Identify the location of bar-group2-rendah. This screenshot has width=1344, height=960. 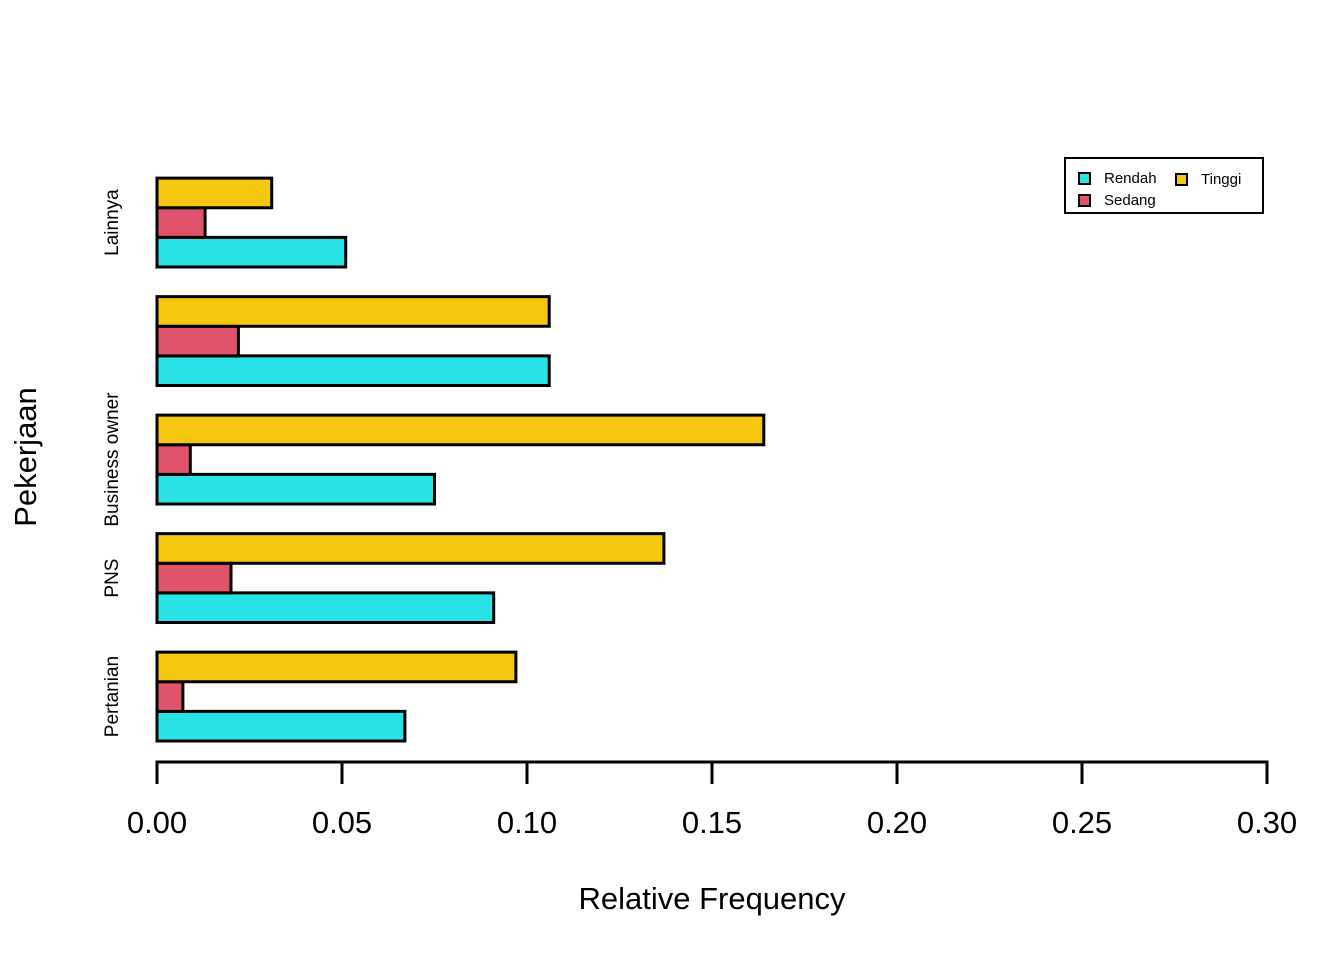
(353, 370).